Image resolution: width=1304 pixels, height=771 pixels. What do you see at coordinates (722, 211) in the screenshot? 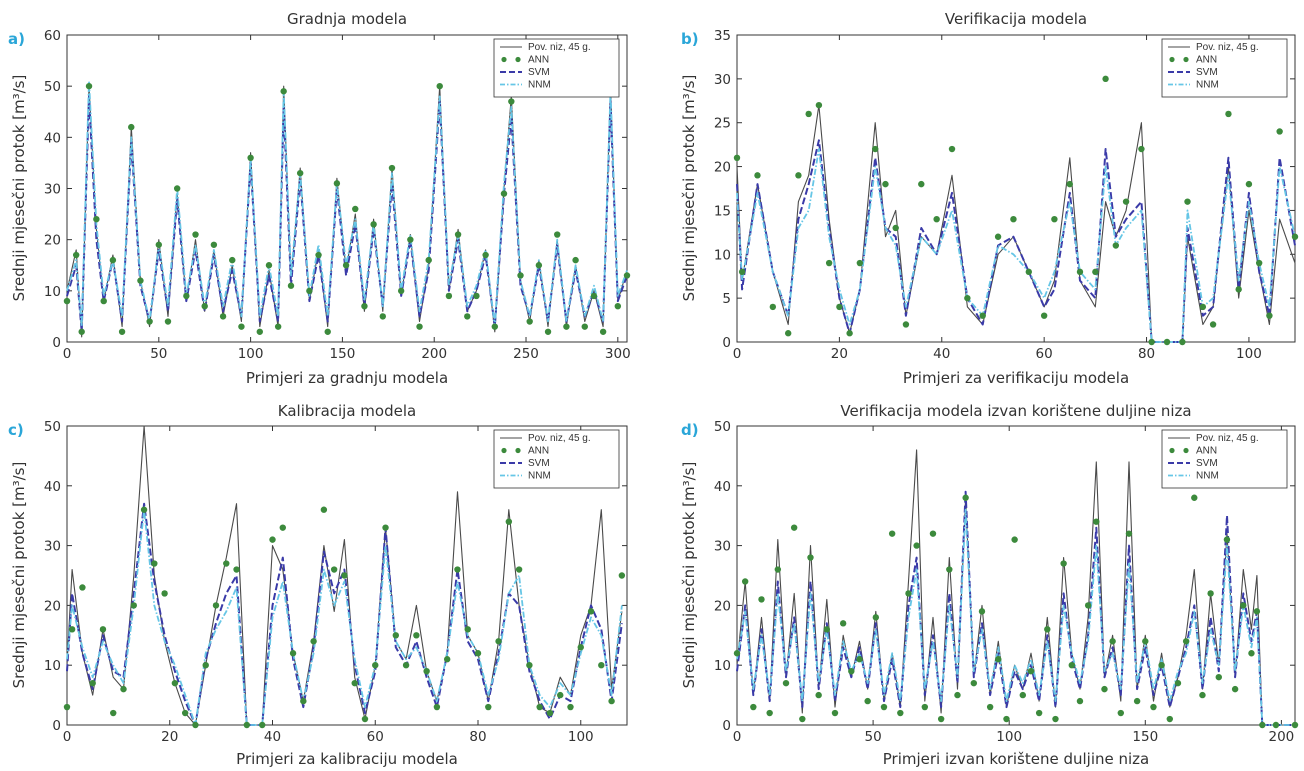
I see `panel-b-ytick-label: 15` at bounding box center [722, 211].